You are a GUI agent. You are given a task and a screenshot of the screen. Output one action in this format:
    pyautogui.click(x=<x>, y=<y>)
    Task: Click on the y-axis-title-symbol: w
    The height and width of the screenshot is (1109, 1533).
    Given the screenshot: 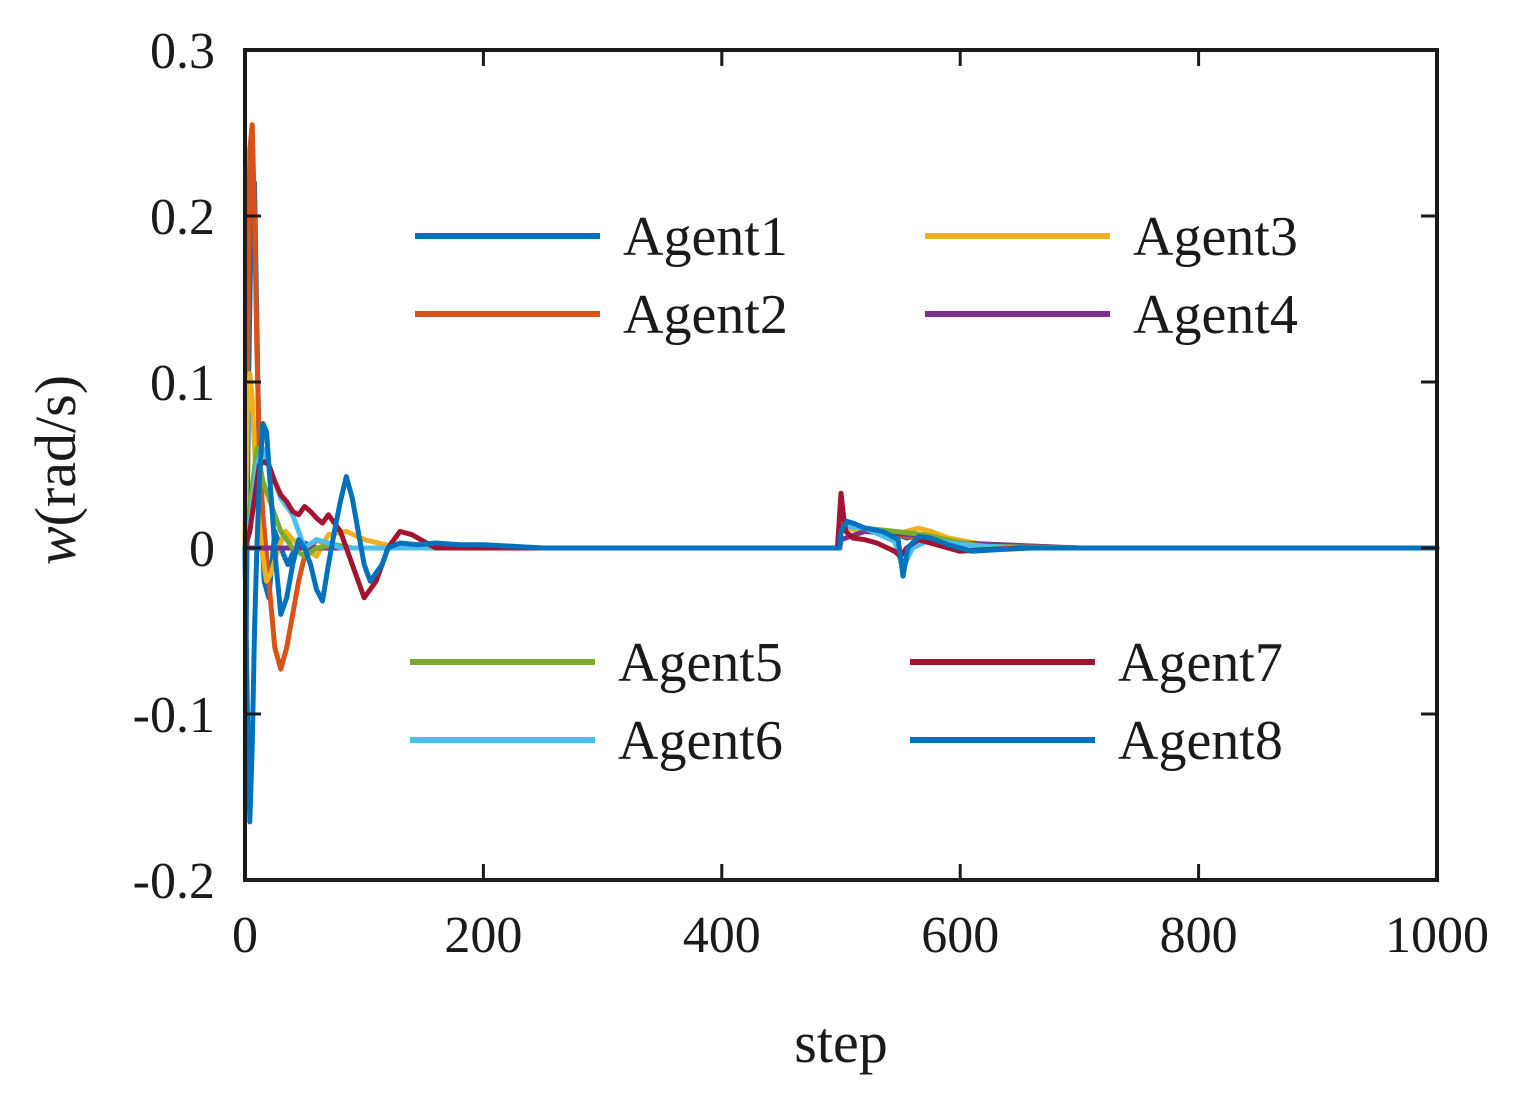 What is the action you would take?
    pyautogui.click(x=55, y=545)
    